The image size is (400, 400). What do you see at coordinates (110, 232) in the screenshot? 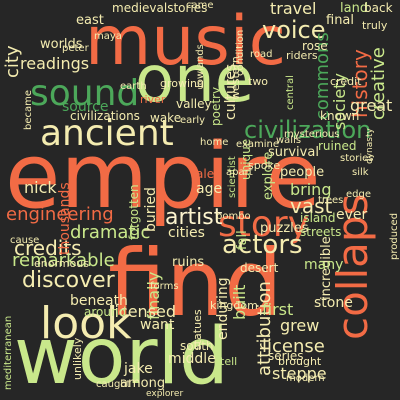
I see `word: dramatic` at bounding box center [110, 232].